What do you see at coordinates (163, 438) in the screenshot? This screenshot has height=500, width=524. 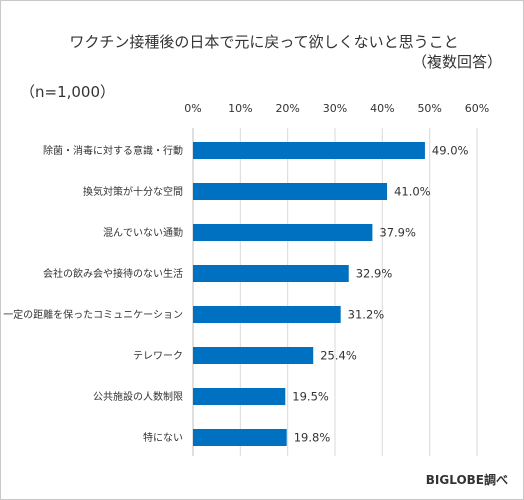 I see `category-label: 特にない` at bounding box center [163, 438].